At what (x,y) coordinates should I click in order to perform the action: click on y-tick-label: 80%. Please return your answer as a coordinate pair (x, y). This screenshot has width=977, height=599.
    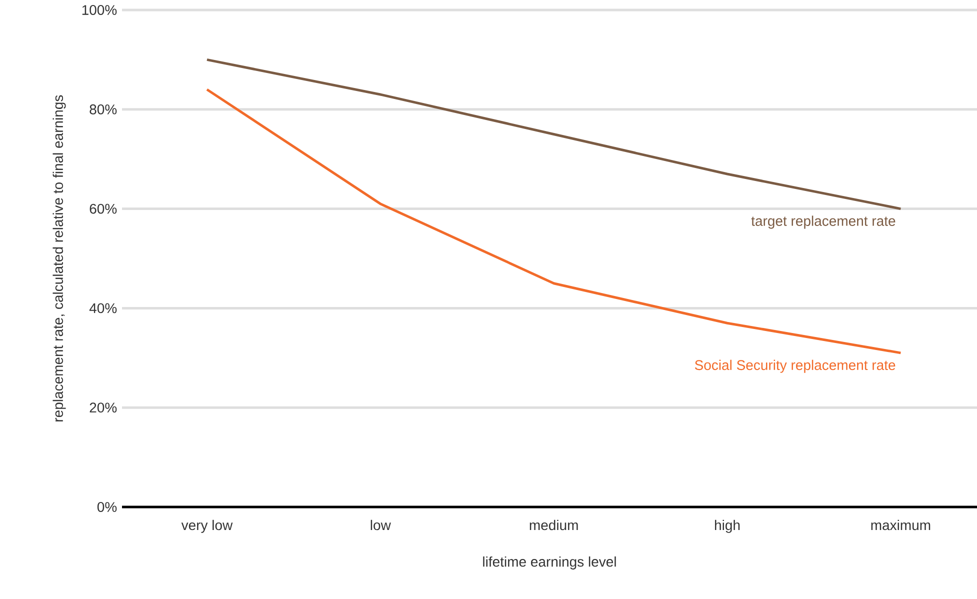
    Looking at the image, I should click on (103, 109).